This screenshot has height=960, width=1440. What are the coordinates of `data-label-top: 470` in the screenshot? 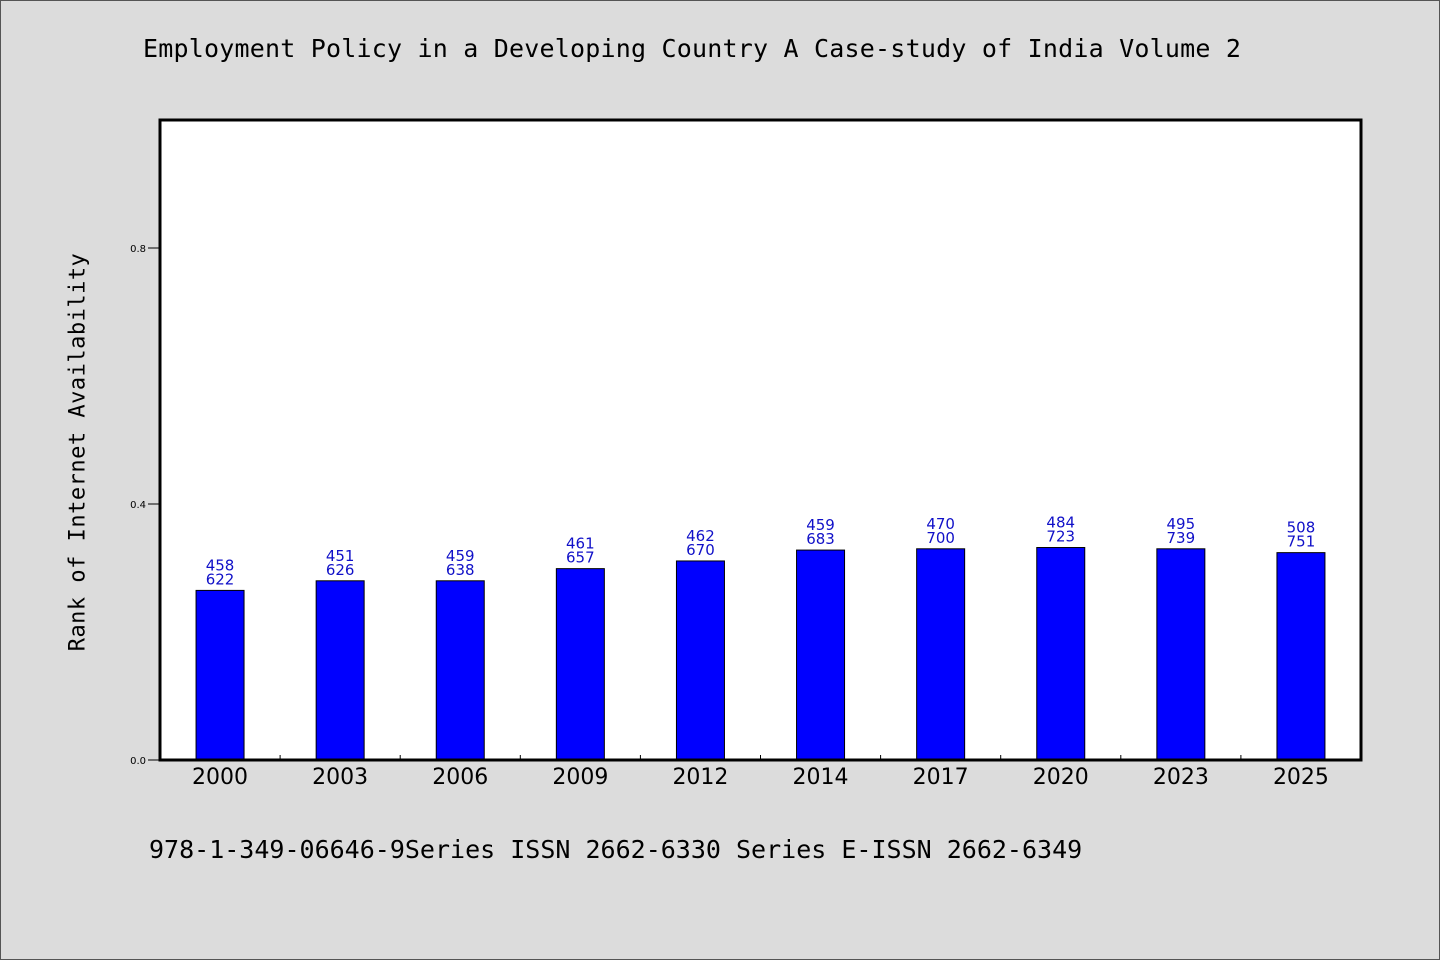 It's located at (940, 524).